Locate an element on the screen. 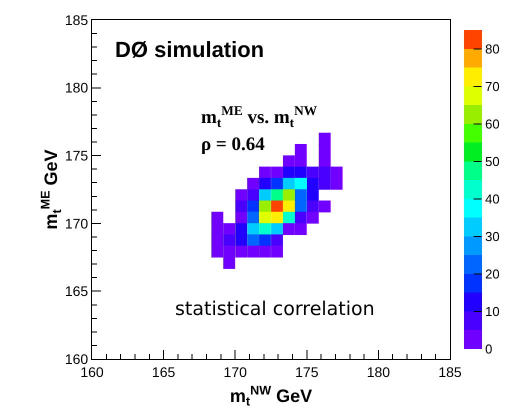  color-bar-label: 80 is located at coordinates (492, 48).